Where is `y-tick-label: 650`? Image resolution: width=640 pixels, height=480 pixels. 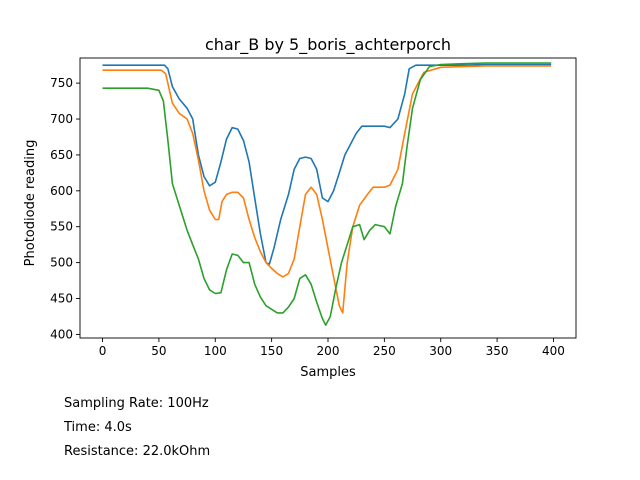 y-tick-label: 650 is located at coordinates (61, 155).